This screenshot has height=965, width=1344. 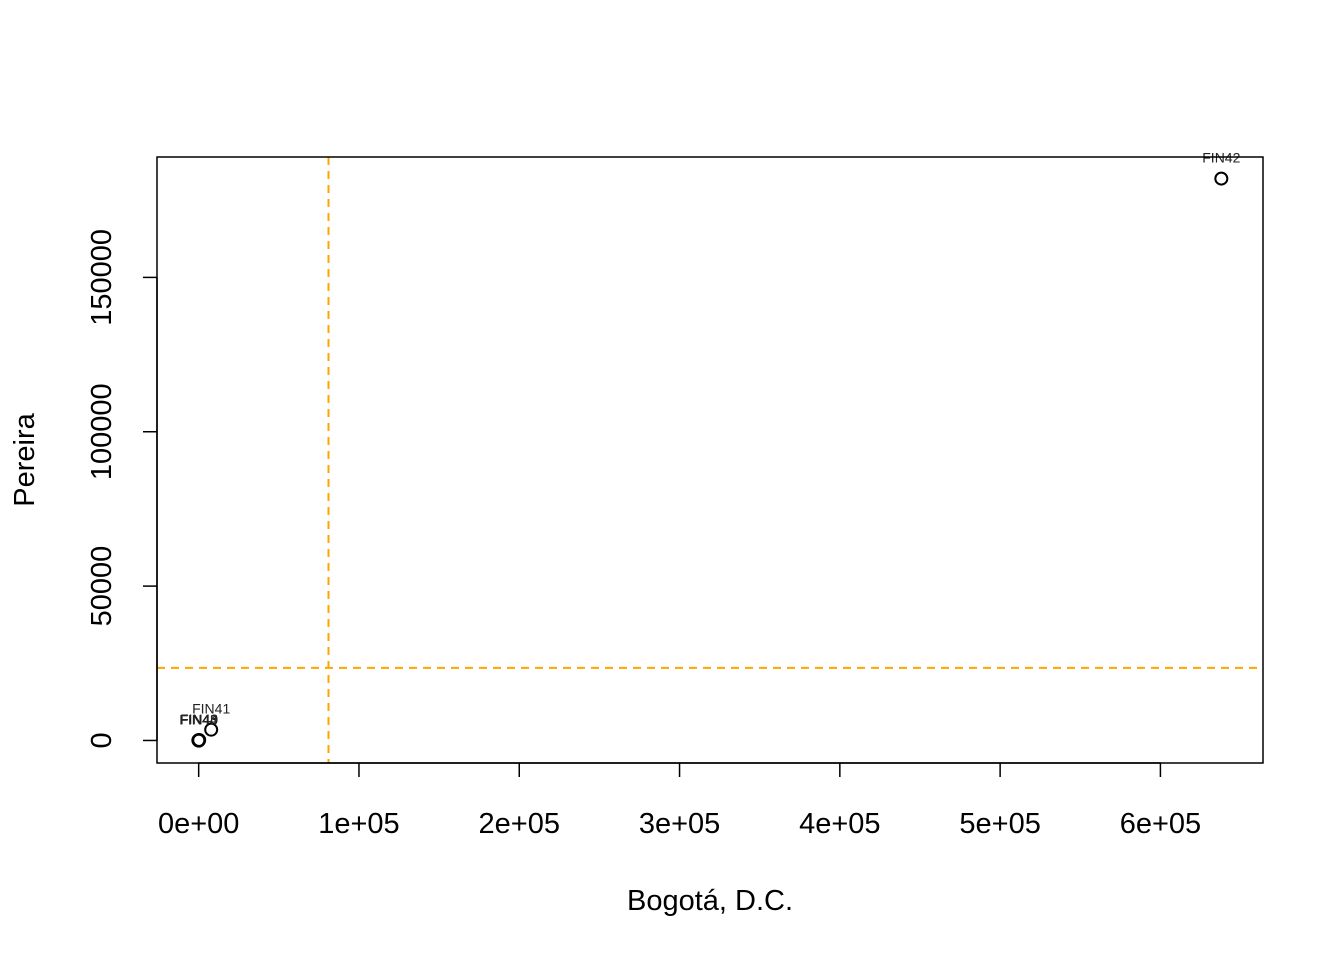 I want to click on x-axis: 0e+00 1e+05 2e+05 3e+05 4e+05 5e+05 6e+05, so click(x=679, y=801).